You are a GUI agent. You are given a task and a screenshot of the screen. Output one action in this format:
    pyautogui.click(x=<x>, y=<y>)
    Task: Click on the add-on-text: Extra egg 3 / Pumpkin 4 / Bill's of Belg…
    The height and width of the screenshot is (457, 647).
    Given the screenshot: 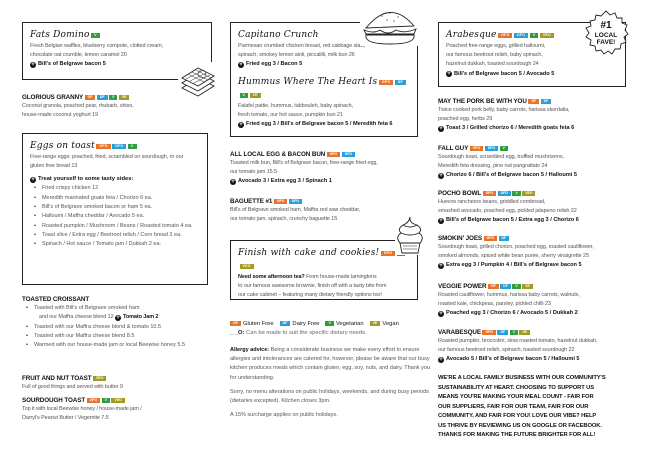 What is the action you would take?
    pyautogui.click(x=514, y=265)
    